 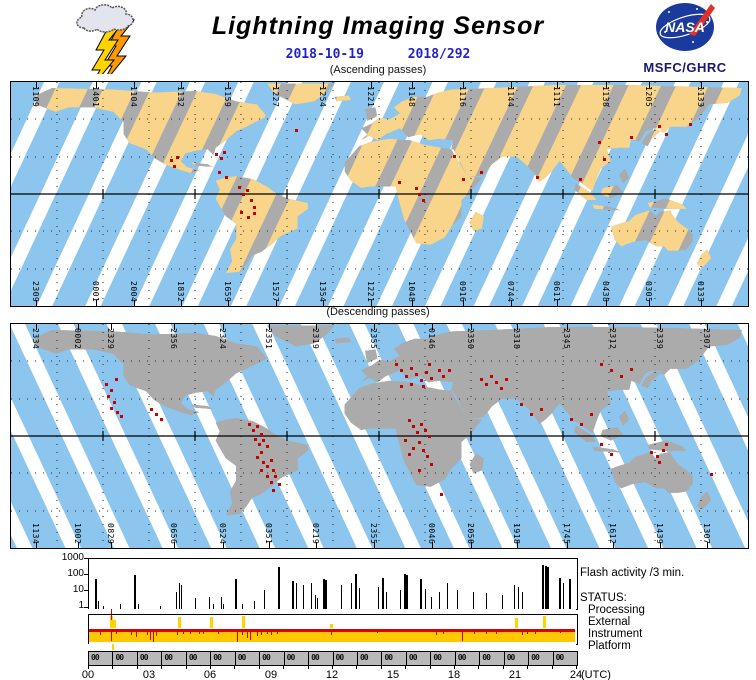 What do you see at coordinates (324, 54) in the screenshot?
I see `date-iso: 2018-10-19` at bounding box center [324, 54].